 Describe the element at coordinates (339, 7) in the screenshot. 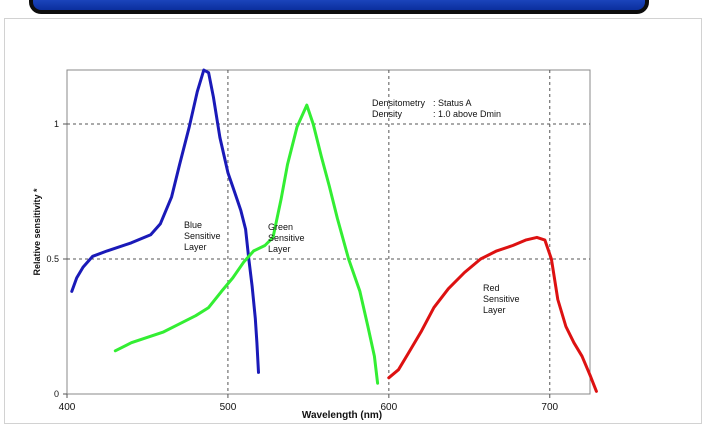

I see `title-banner` at that location.